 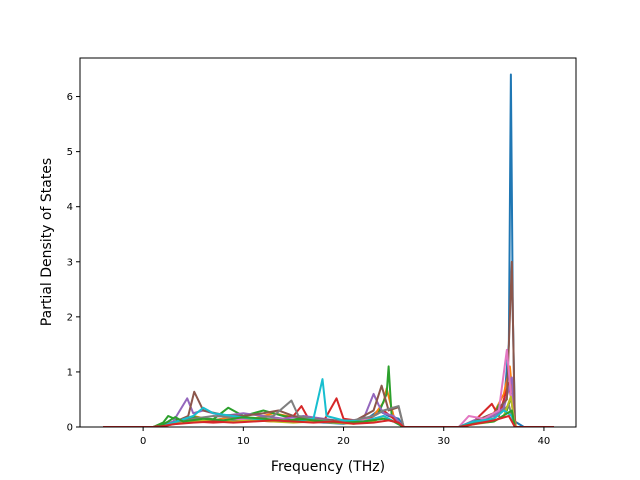 I want to click on y-tick-label: 5, so click(x=70, y=152).